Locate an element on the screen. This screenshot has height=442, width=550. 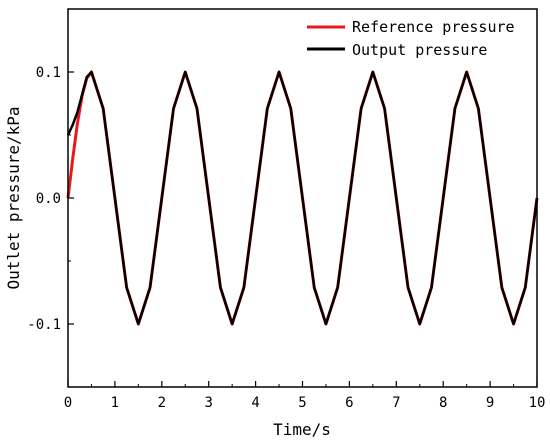
y-tick-label: 0.0 is located at coordinates (48, 199).